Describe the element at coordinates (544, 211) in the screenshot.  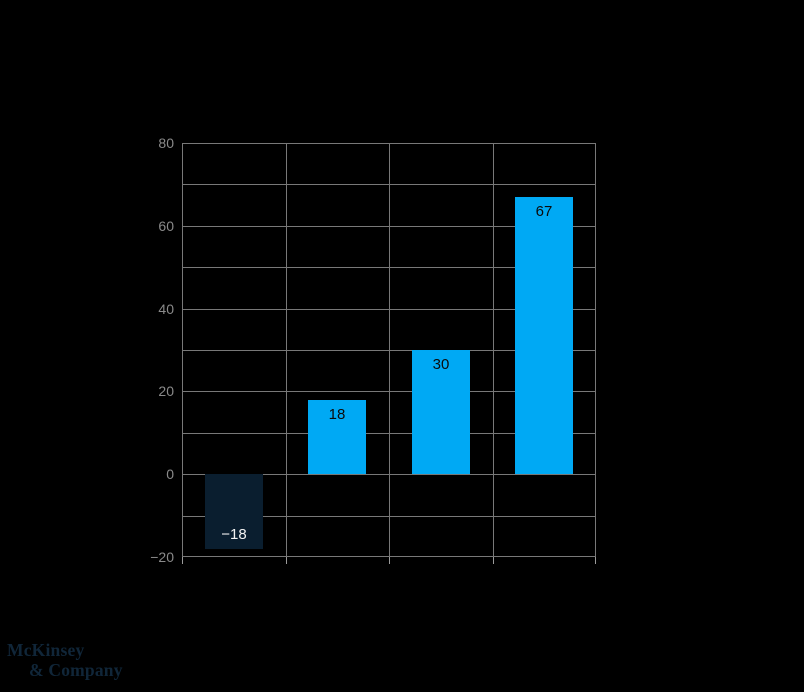
I see `bar-value-label: 67` at that location.